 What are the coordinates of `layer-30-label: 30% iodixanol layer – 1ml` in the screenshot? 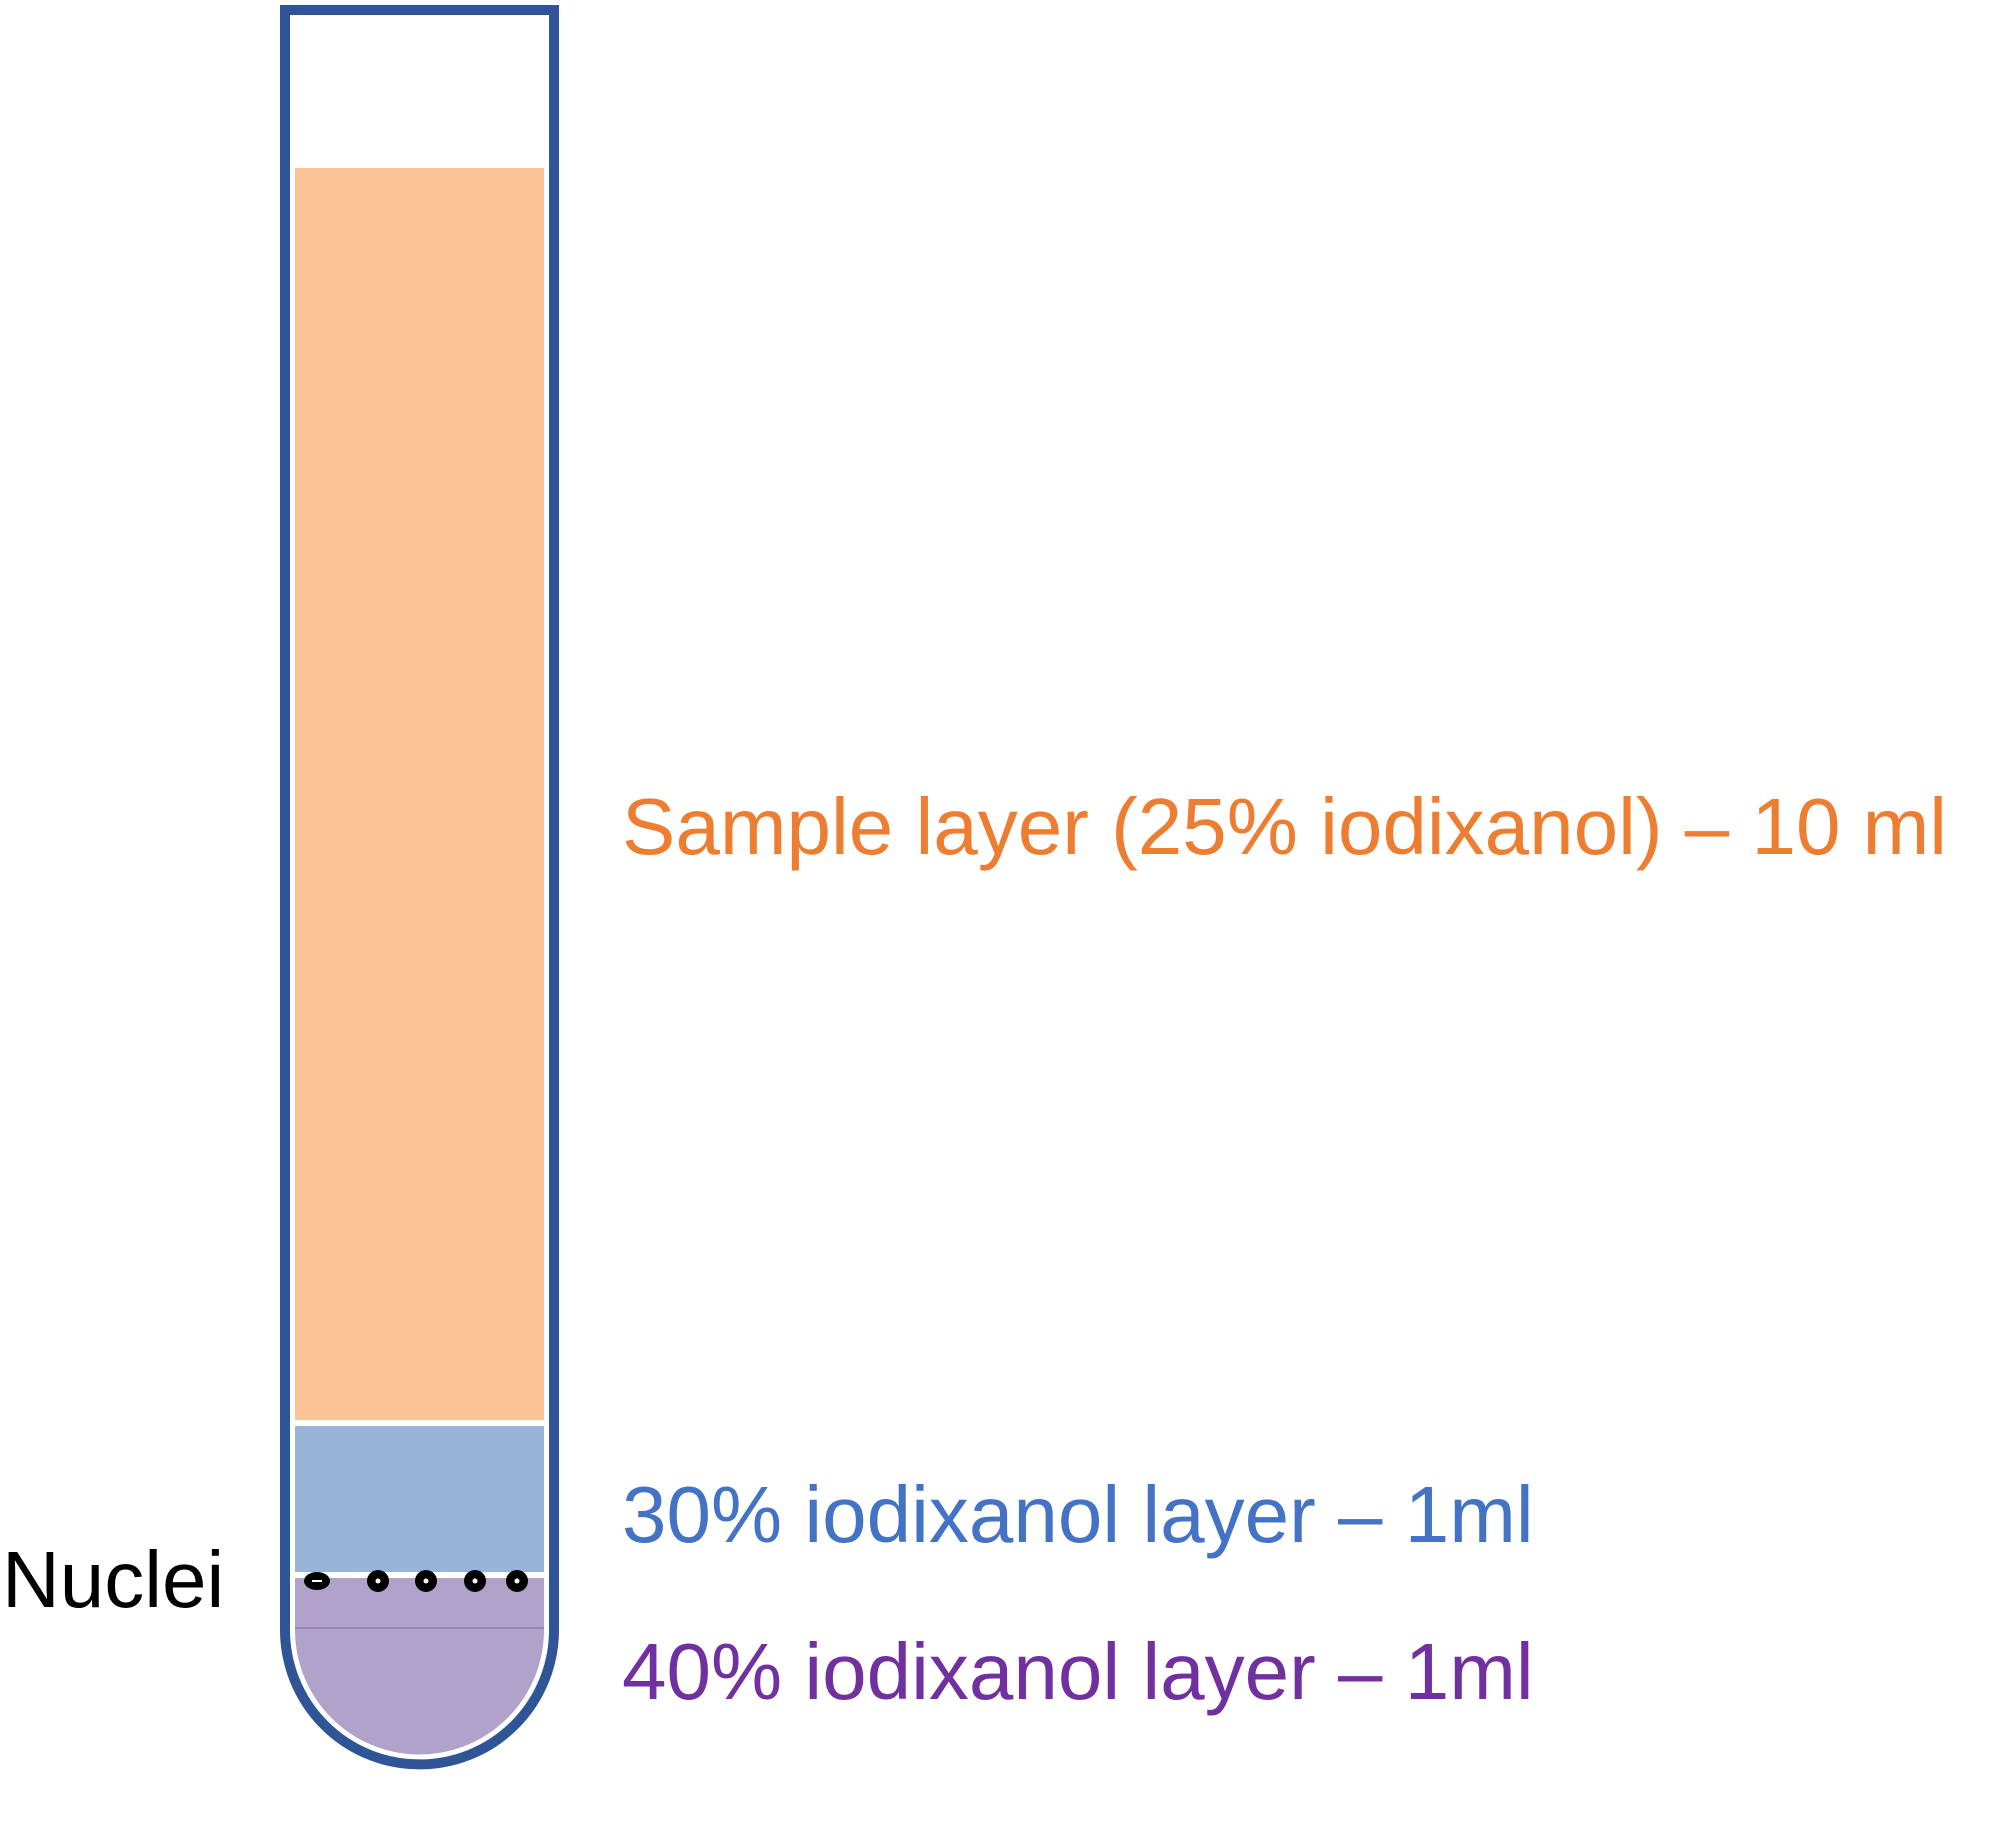 It's located at (1078, 1514).